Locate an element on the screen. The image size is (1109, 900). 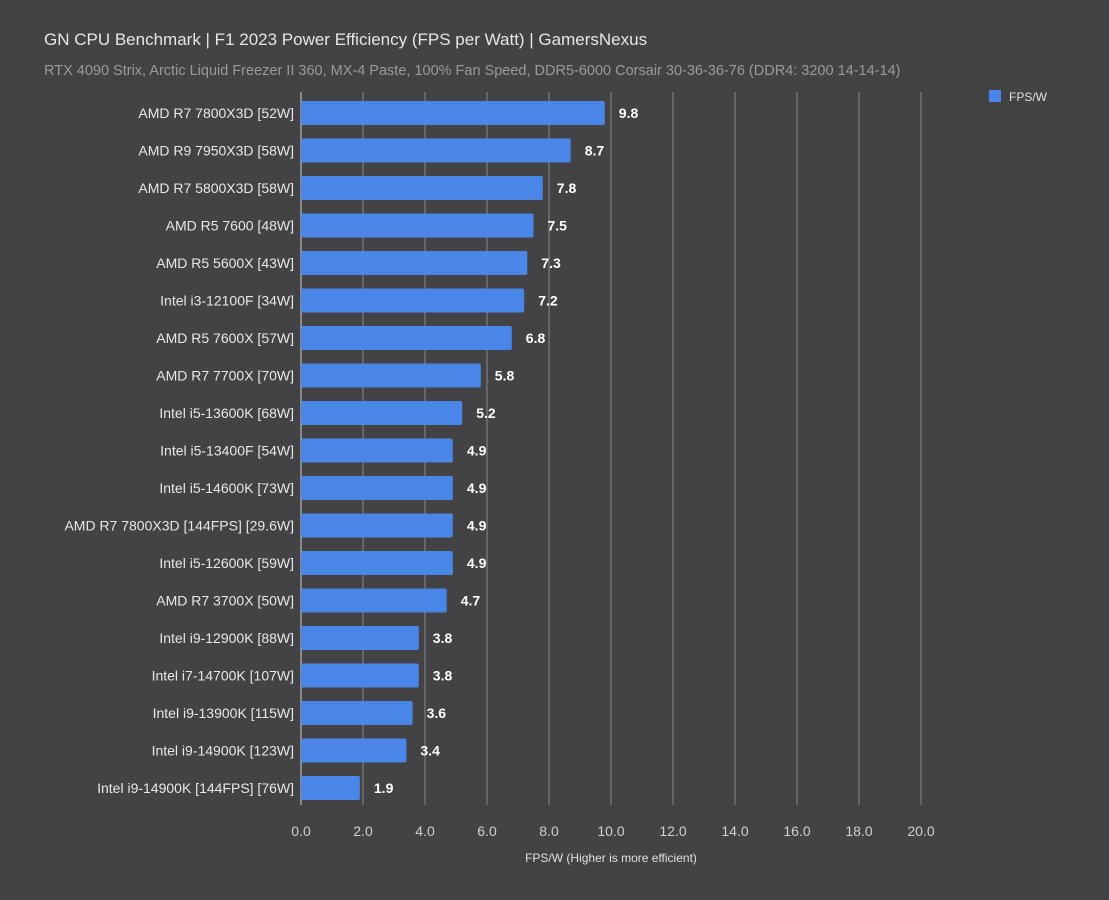
category-label: AMD R5 7600 [48W] is located at coordinates (230, 226).